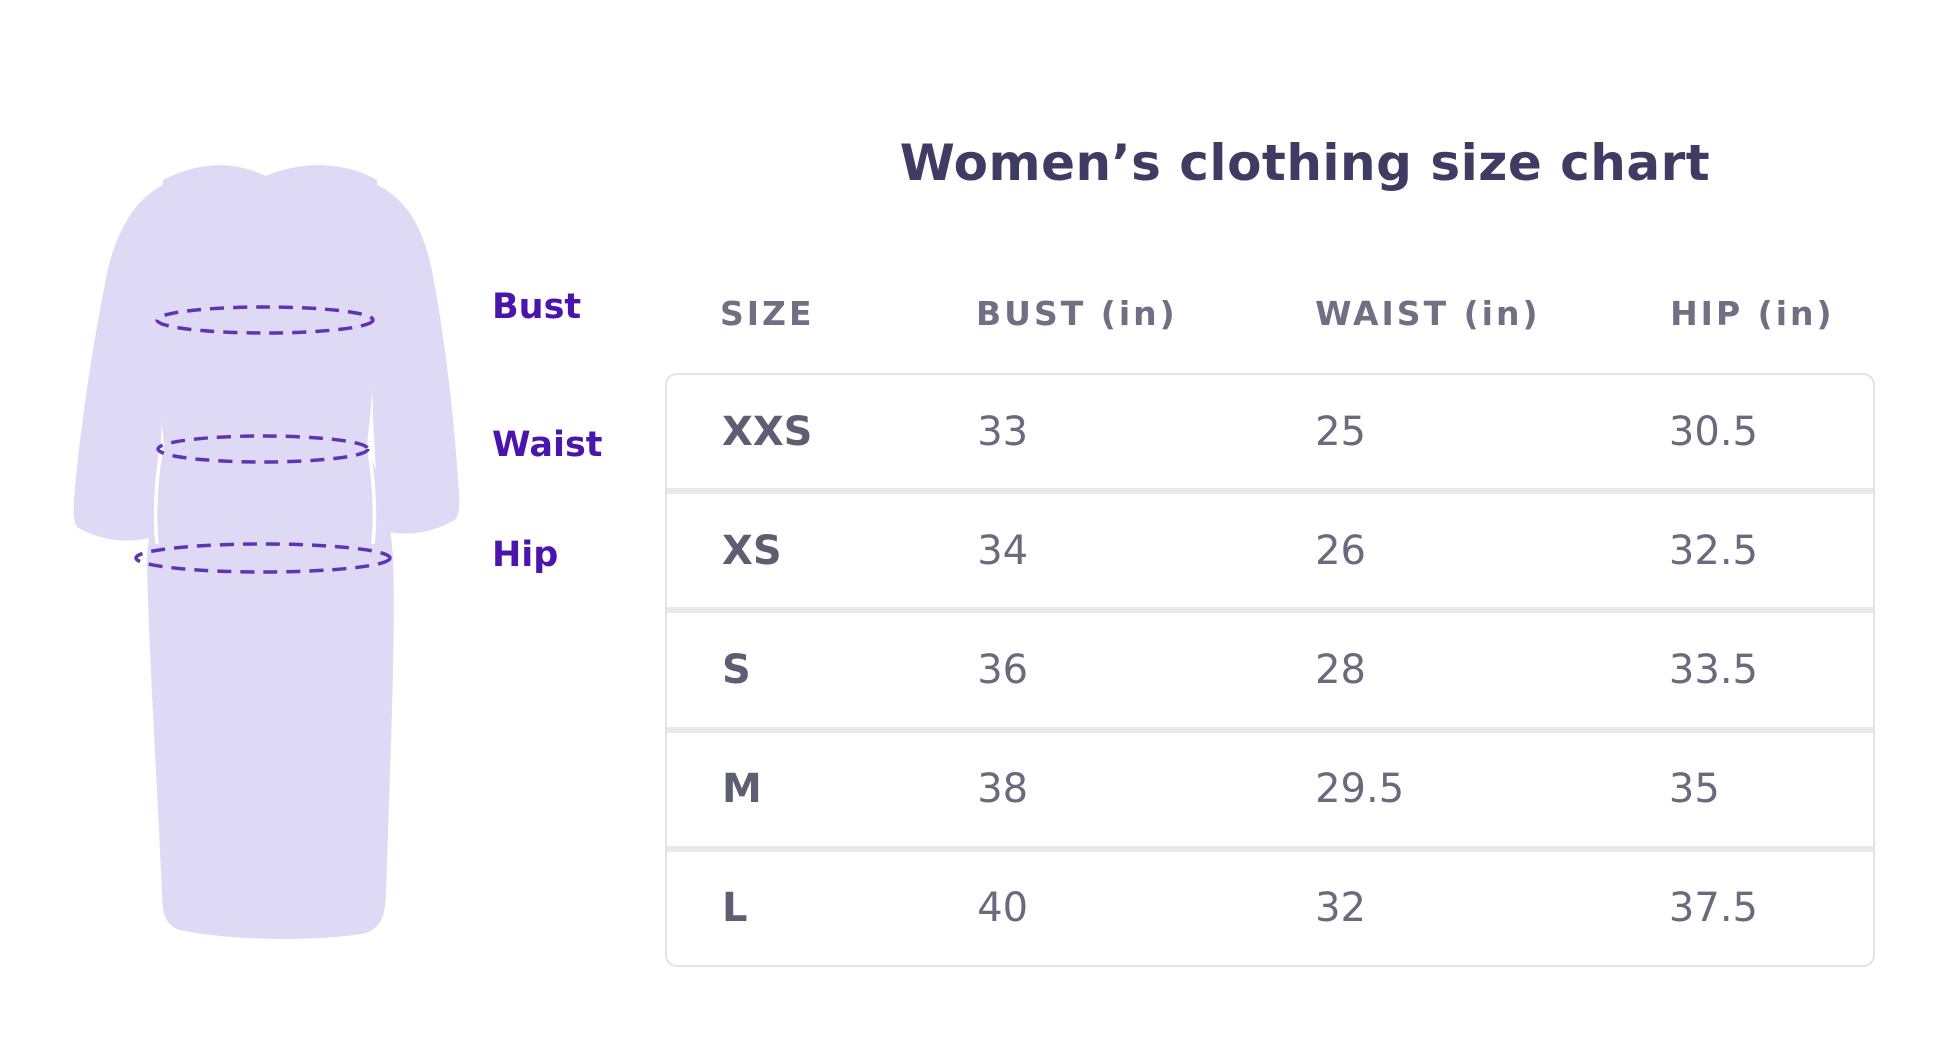 The height and width of the screenshot is (1038, 1946). What do you see at coordinates (742, 789) in the screenshot?
I see `table-cell-size: M` at bounding box center [742, 789].